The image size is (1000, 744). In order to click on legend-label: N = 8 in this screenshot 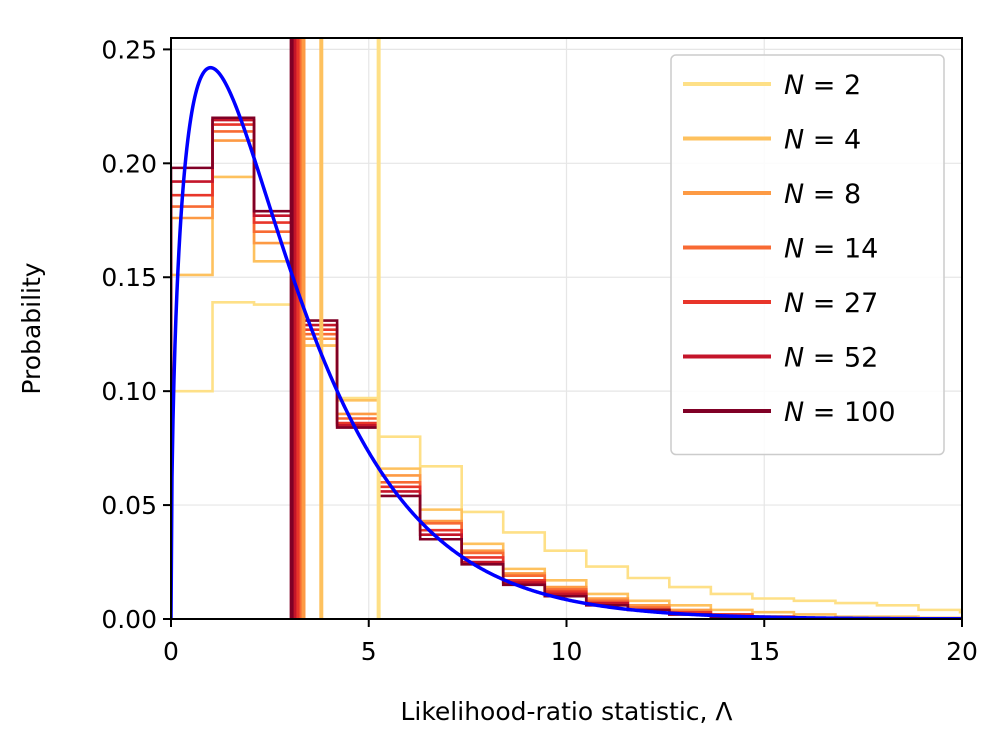, I will do `click(822, 194)`.